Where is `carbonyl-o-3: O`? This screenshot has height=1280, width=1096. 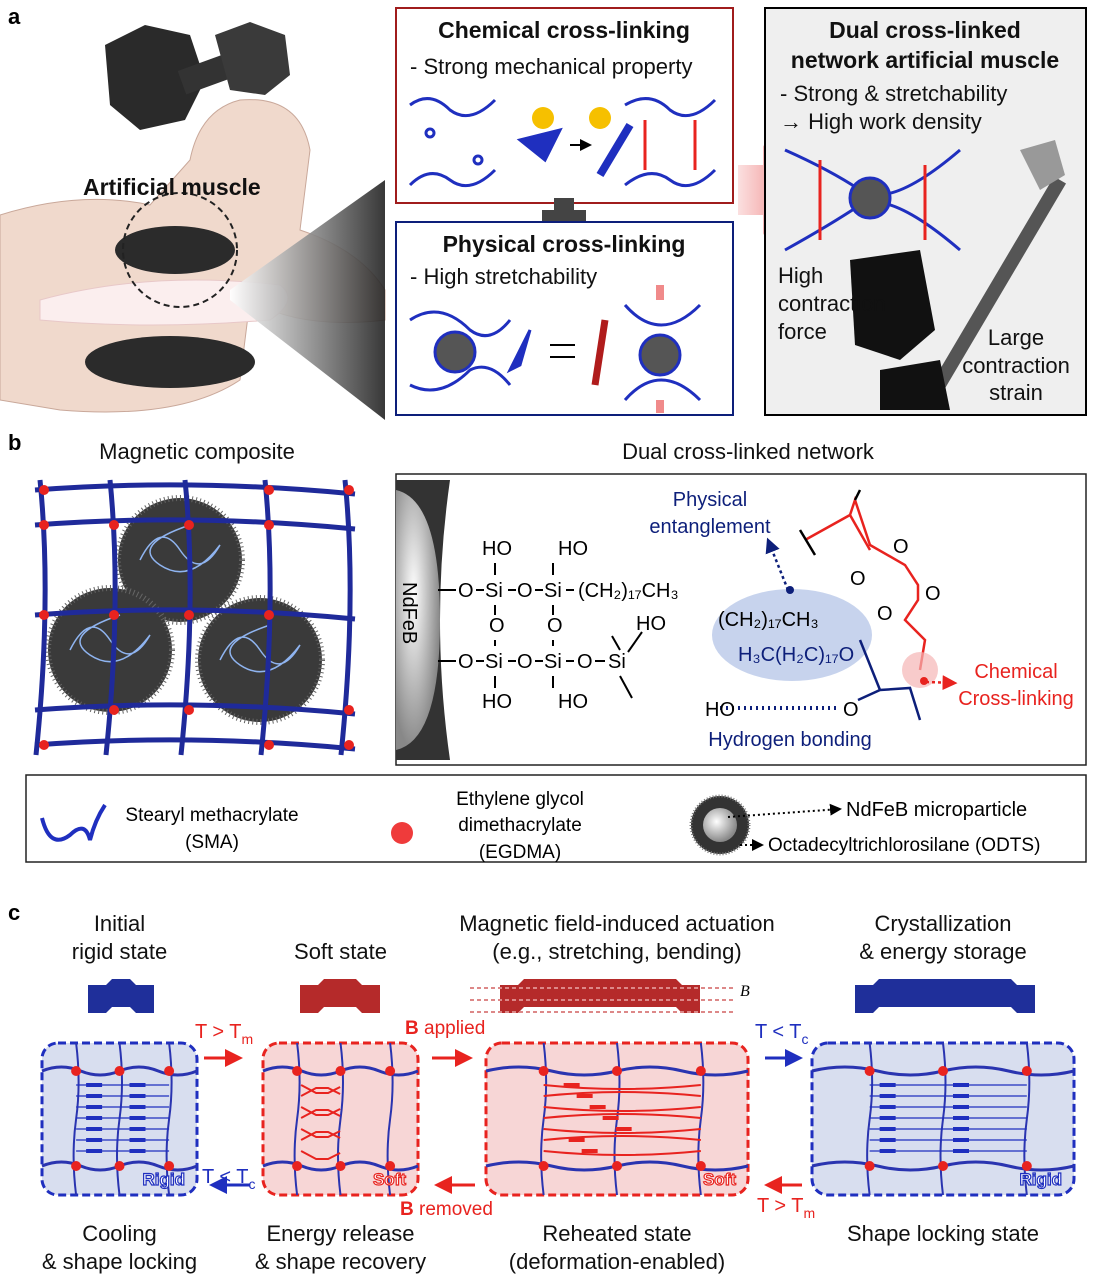
carbonyl-o-3: O is located at coordinates (851, 710).